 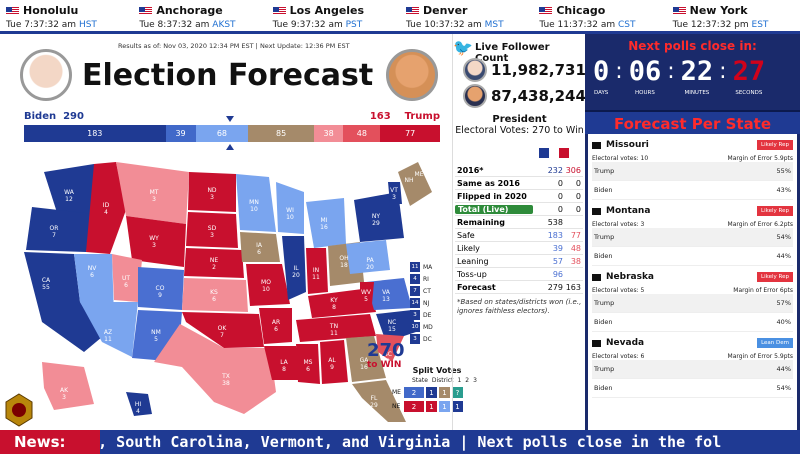 I want to click on state-label: ME, so click(x=419, y=174).